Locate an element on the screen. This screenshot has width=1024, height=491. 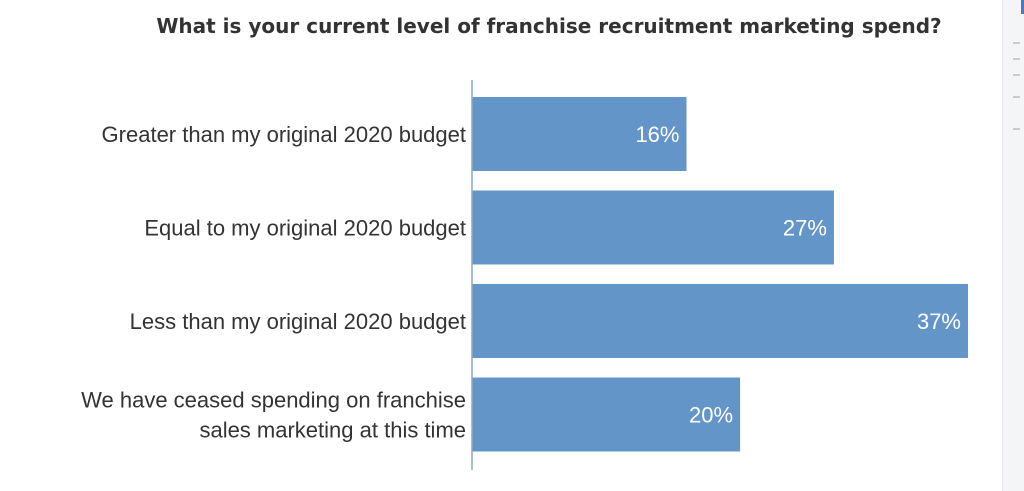
category-label: We have ceased spending on franchise is located at coordinates (273, 400).